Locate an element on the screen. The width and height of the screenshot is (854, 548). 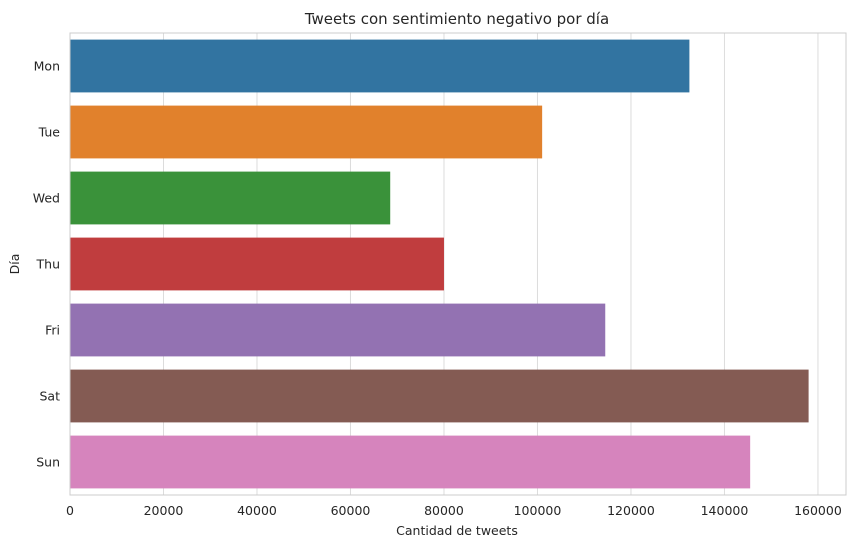
bar-tue is located at coordinates (306, 132).